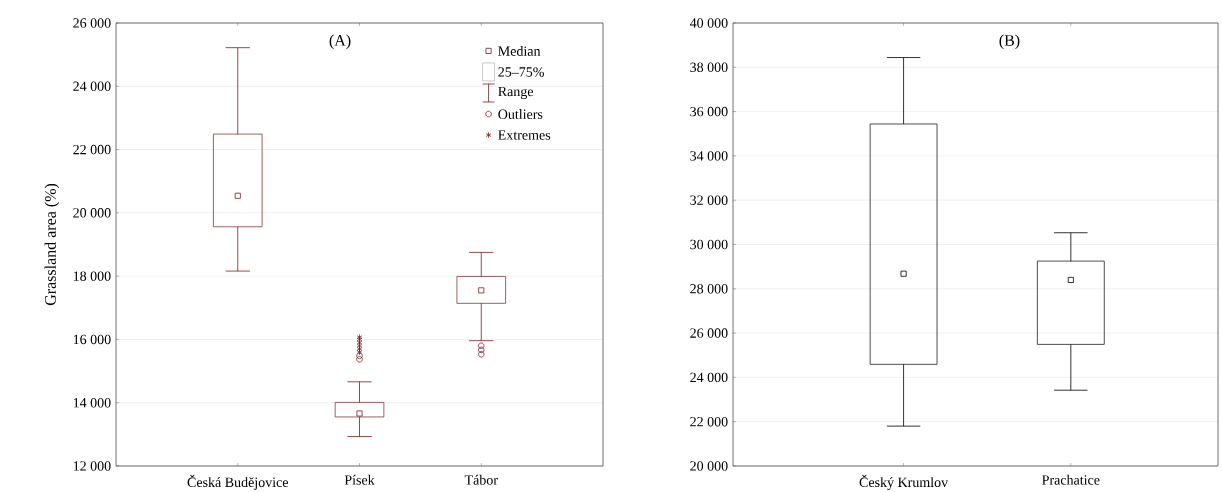 The width and height of the screenshot is (1222, 492). Describe the element at coordinates (516, 93) in the screenshot. I see `annotation: Range` at that location.